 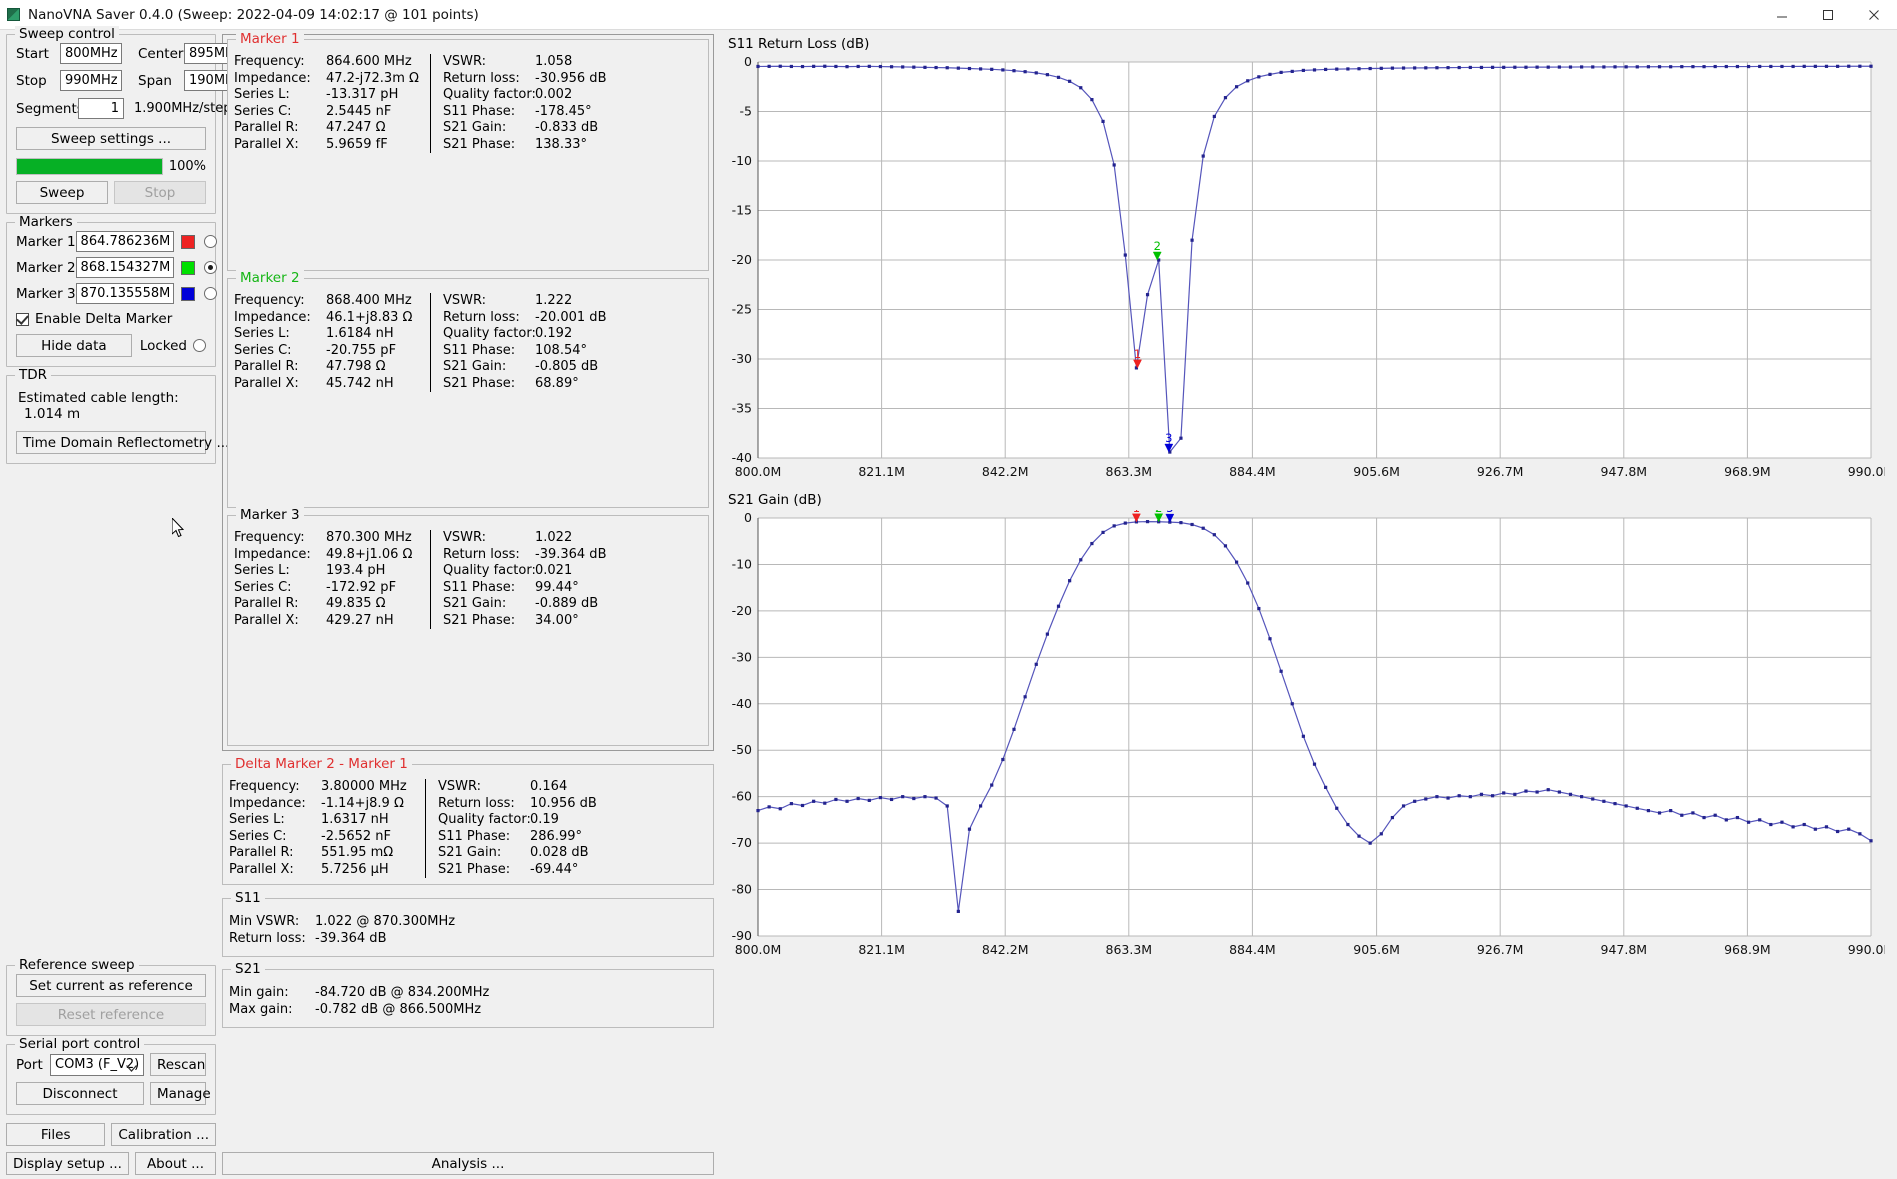 I want to click on value: 0.028 dB, so click(x=559, y=852).